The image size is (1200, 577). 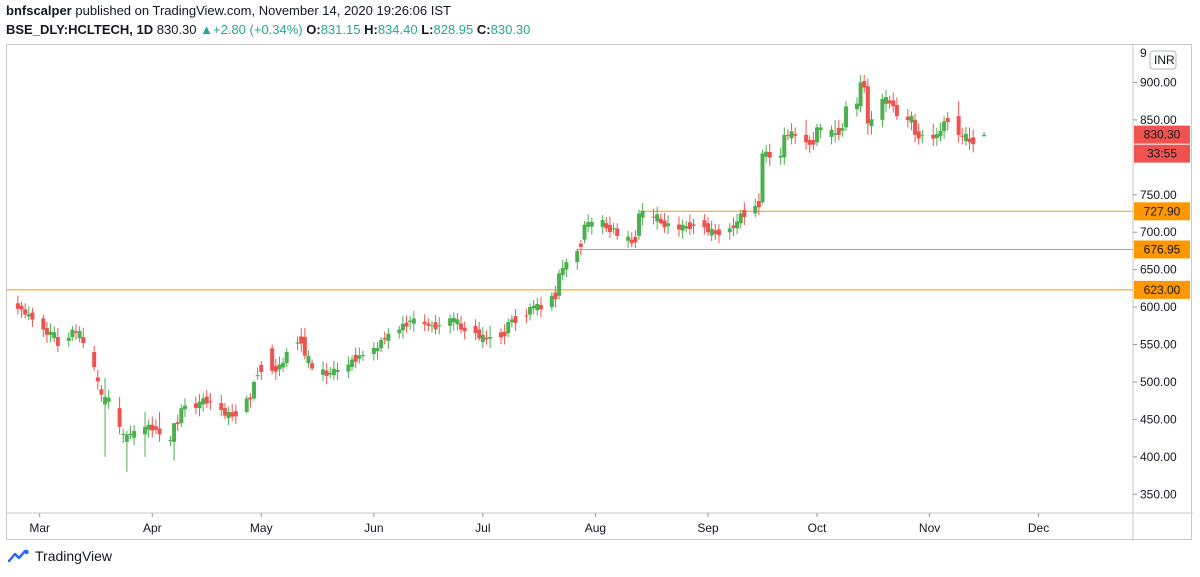 I want to click on open-label: O:, so click(x=313, y=29).